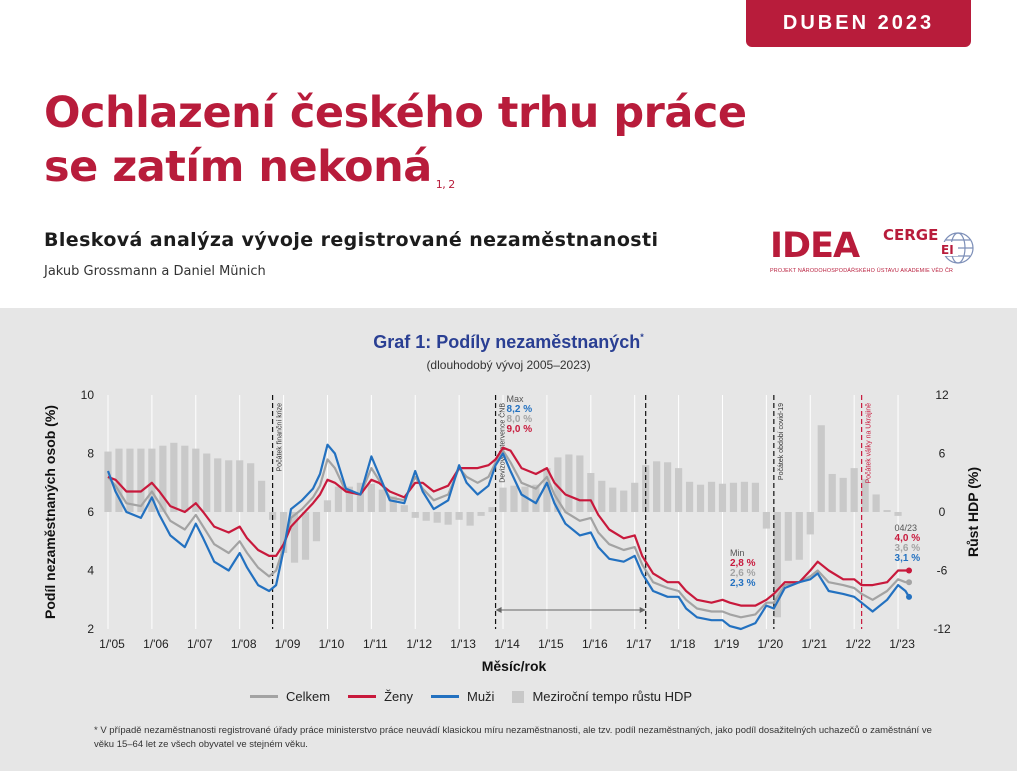  Describe the element at coordinates (520, 429) in the screenshot. I see `annotation-value: 9,0 %` at that location.